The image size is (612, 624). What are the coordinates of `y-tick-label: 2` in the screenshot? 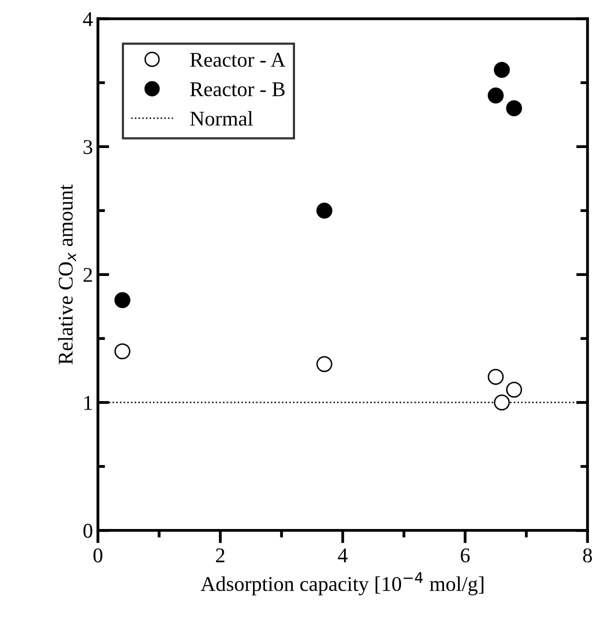 It's located at (88, 275).